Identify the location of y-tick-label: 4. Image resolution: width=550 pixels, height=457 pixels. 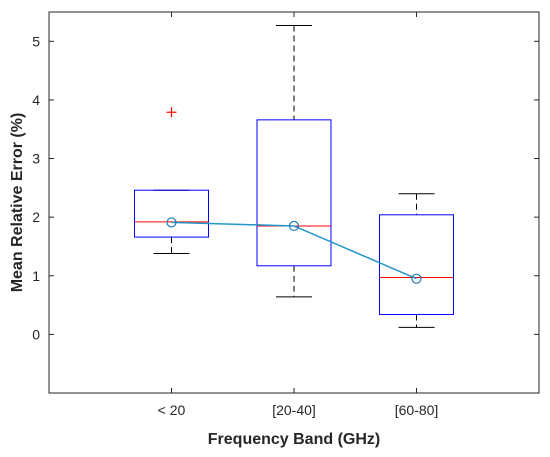
(36, 100).